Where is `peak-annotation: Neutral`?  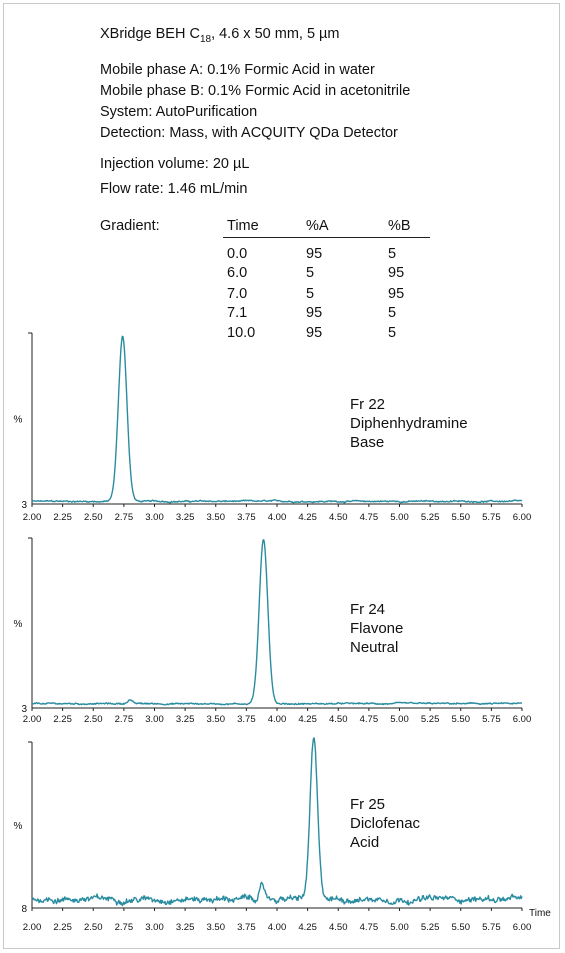 peak-annotation: Neutral is located at coordinates (374, 647).